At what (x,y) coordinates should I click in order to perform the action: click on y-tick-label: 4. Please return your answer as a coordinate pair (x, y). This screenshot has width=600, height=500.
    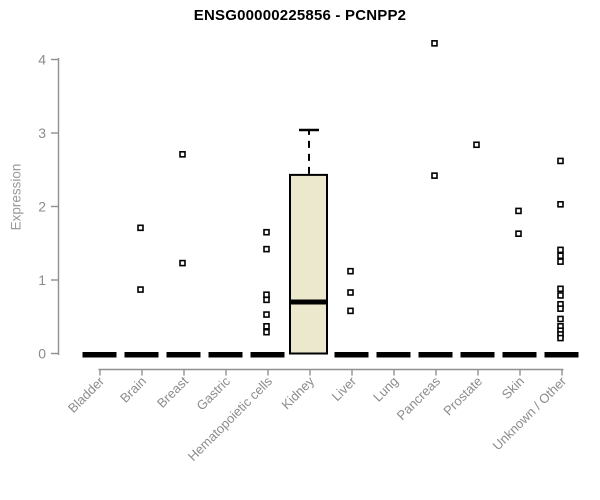
    Looking at the image, I should click on (42, 60).